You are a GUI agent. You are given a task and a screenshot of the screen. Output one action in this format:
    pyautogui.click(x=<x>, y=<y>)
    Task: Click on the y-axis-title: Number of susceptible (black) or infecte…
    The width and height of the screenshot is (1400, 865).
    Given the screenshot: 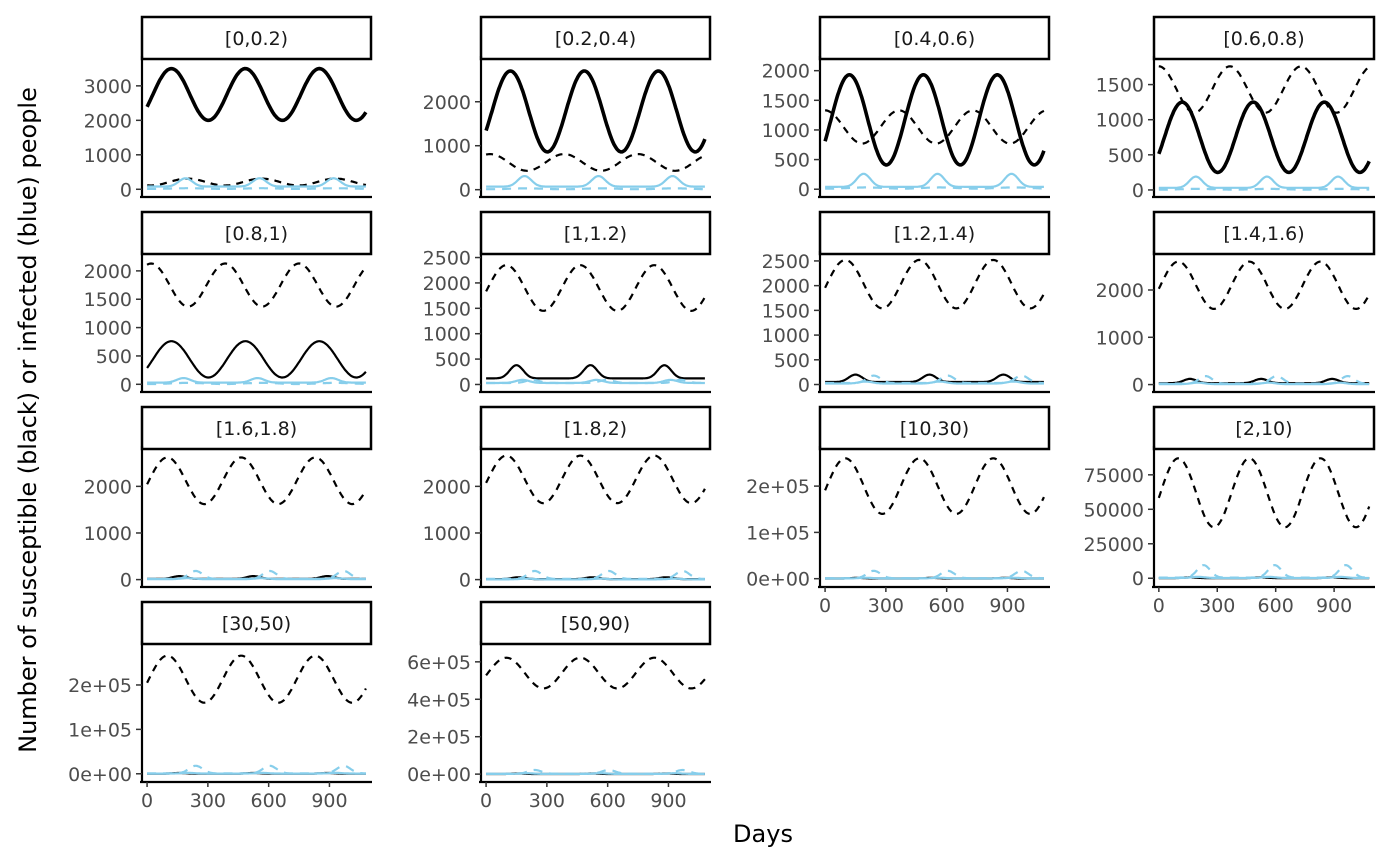 What is the action you would take?
    pyautogui.click(x=28, y=420)
    